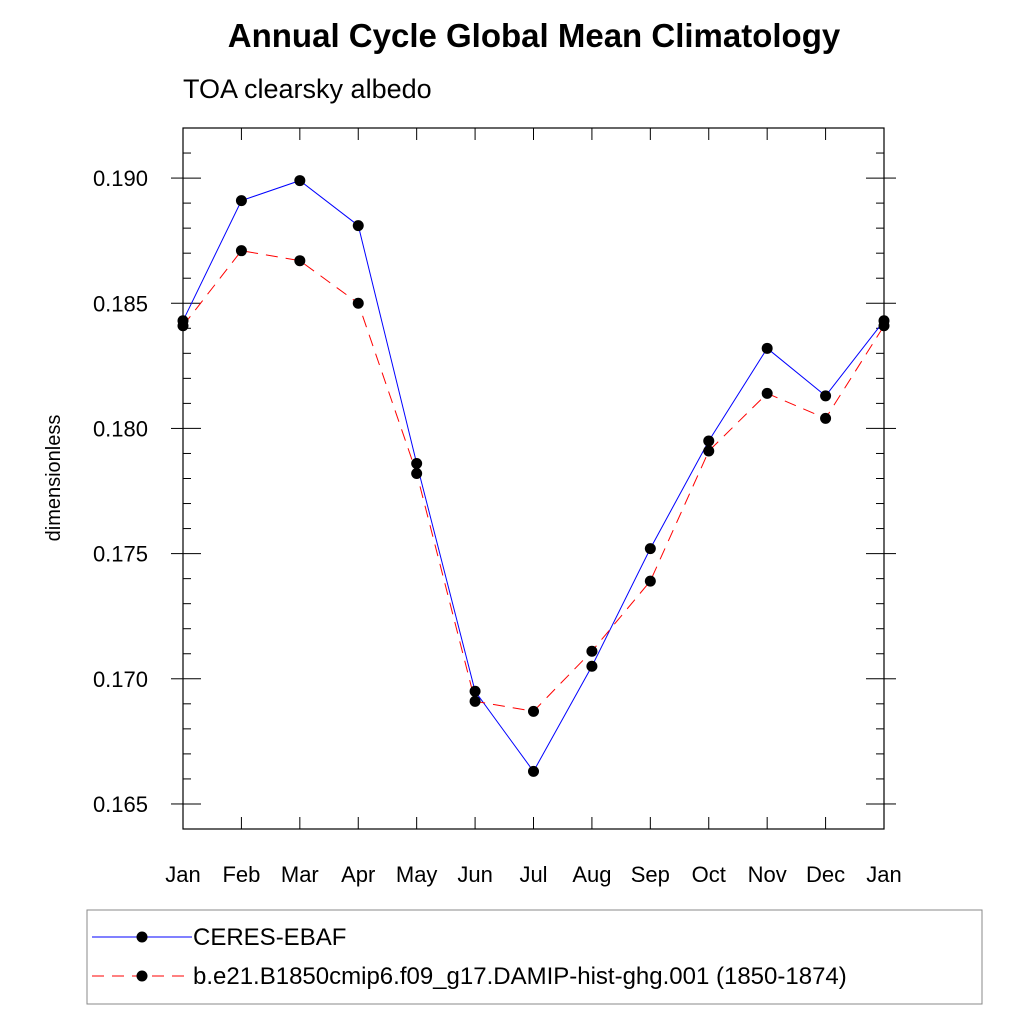 The width and height of the screenshot is (1024, 1024). What do you see at coordinates (358, 874) in the screenshot?
I see `x-tick-label: Apr` at bounding box center [358, 874].